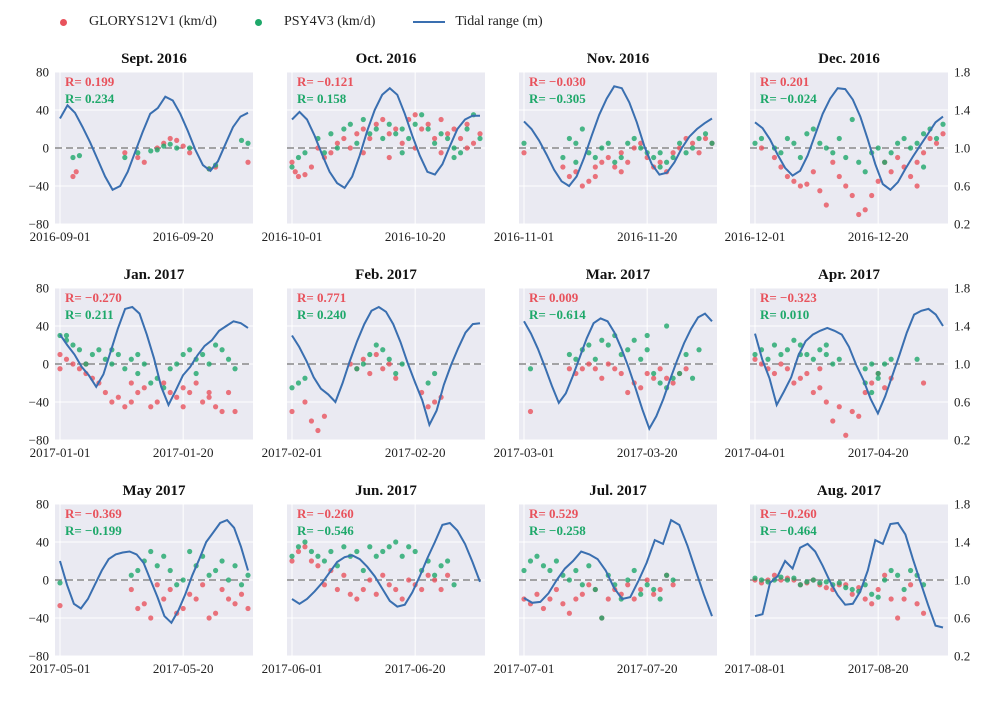 This screenshot has width=1007, height=705. Describe the element at coordinates (557, 314) in the screenshot. I see `r-value-psy: R= −0.614` at that location.